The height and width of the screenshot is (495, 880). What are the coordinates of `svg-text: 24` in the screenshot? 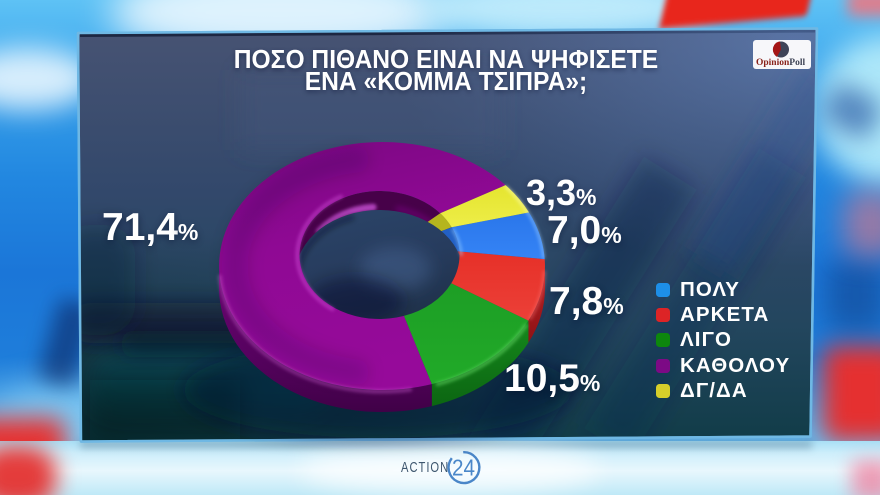 It's located at (463, 468).